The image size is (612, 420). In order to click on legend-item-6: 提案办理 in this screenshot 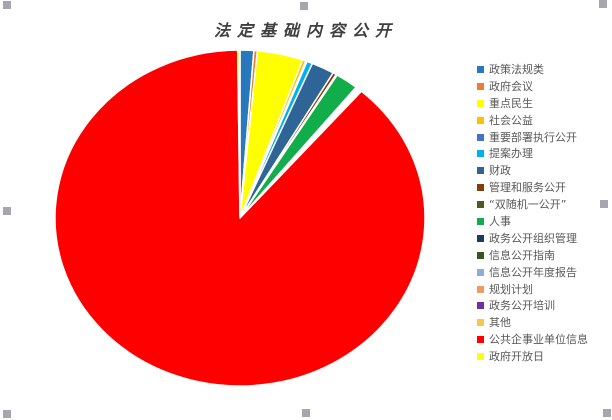, I will do `click(532, 153)`.